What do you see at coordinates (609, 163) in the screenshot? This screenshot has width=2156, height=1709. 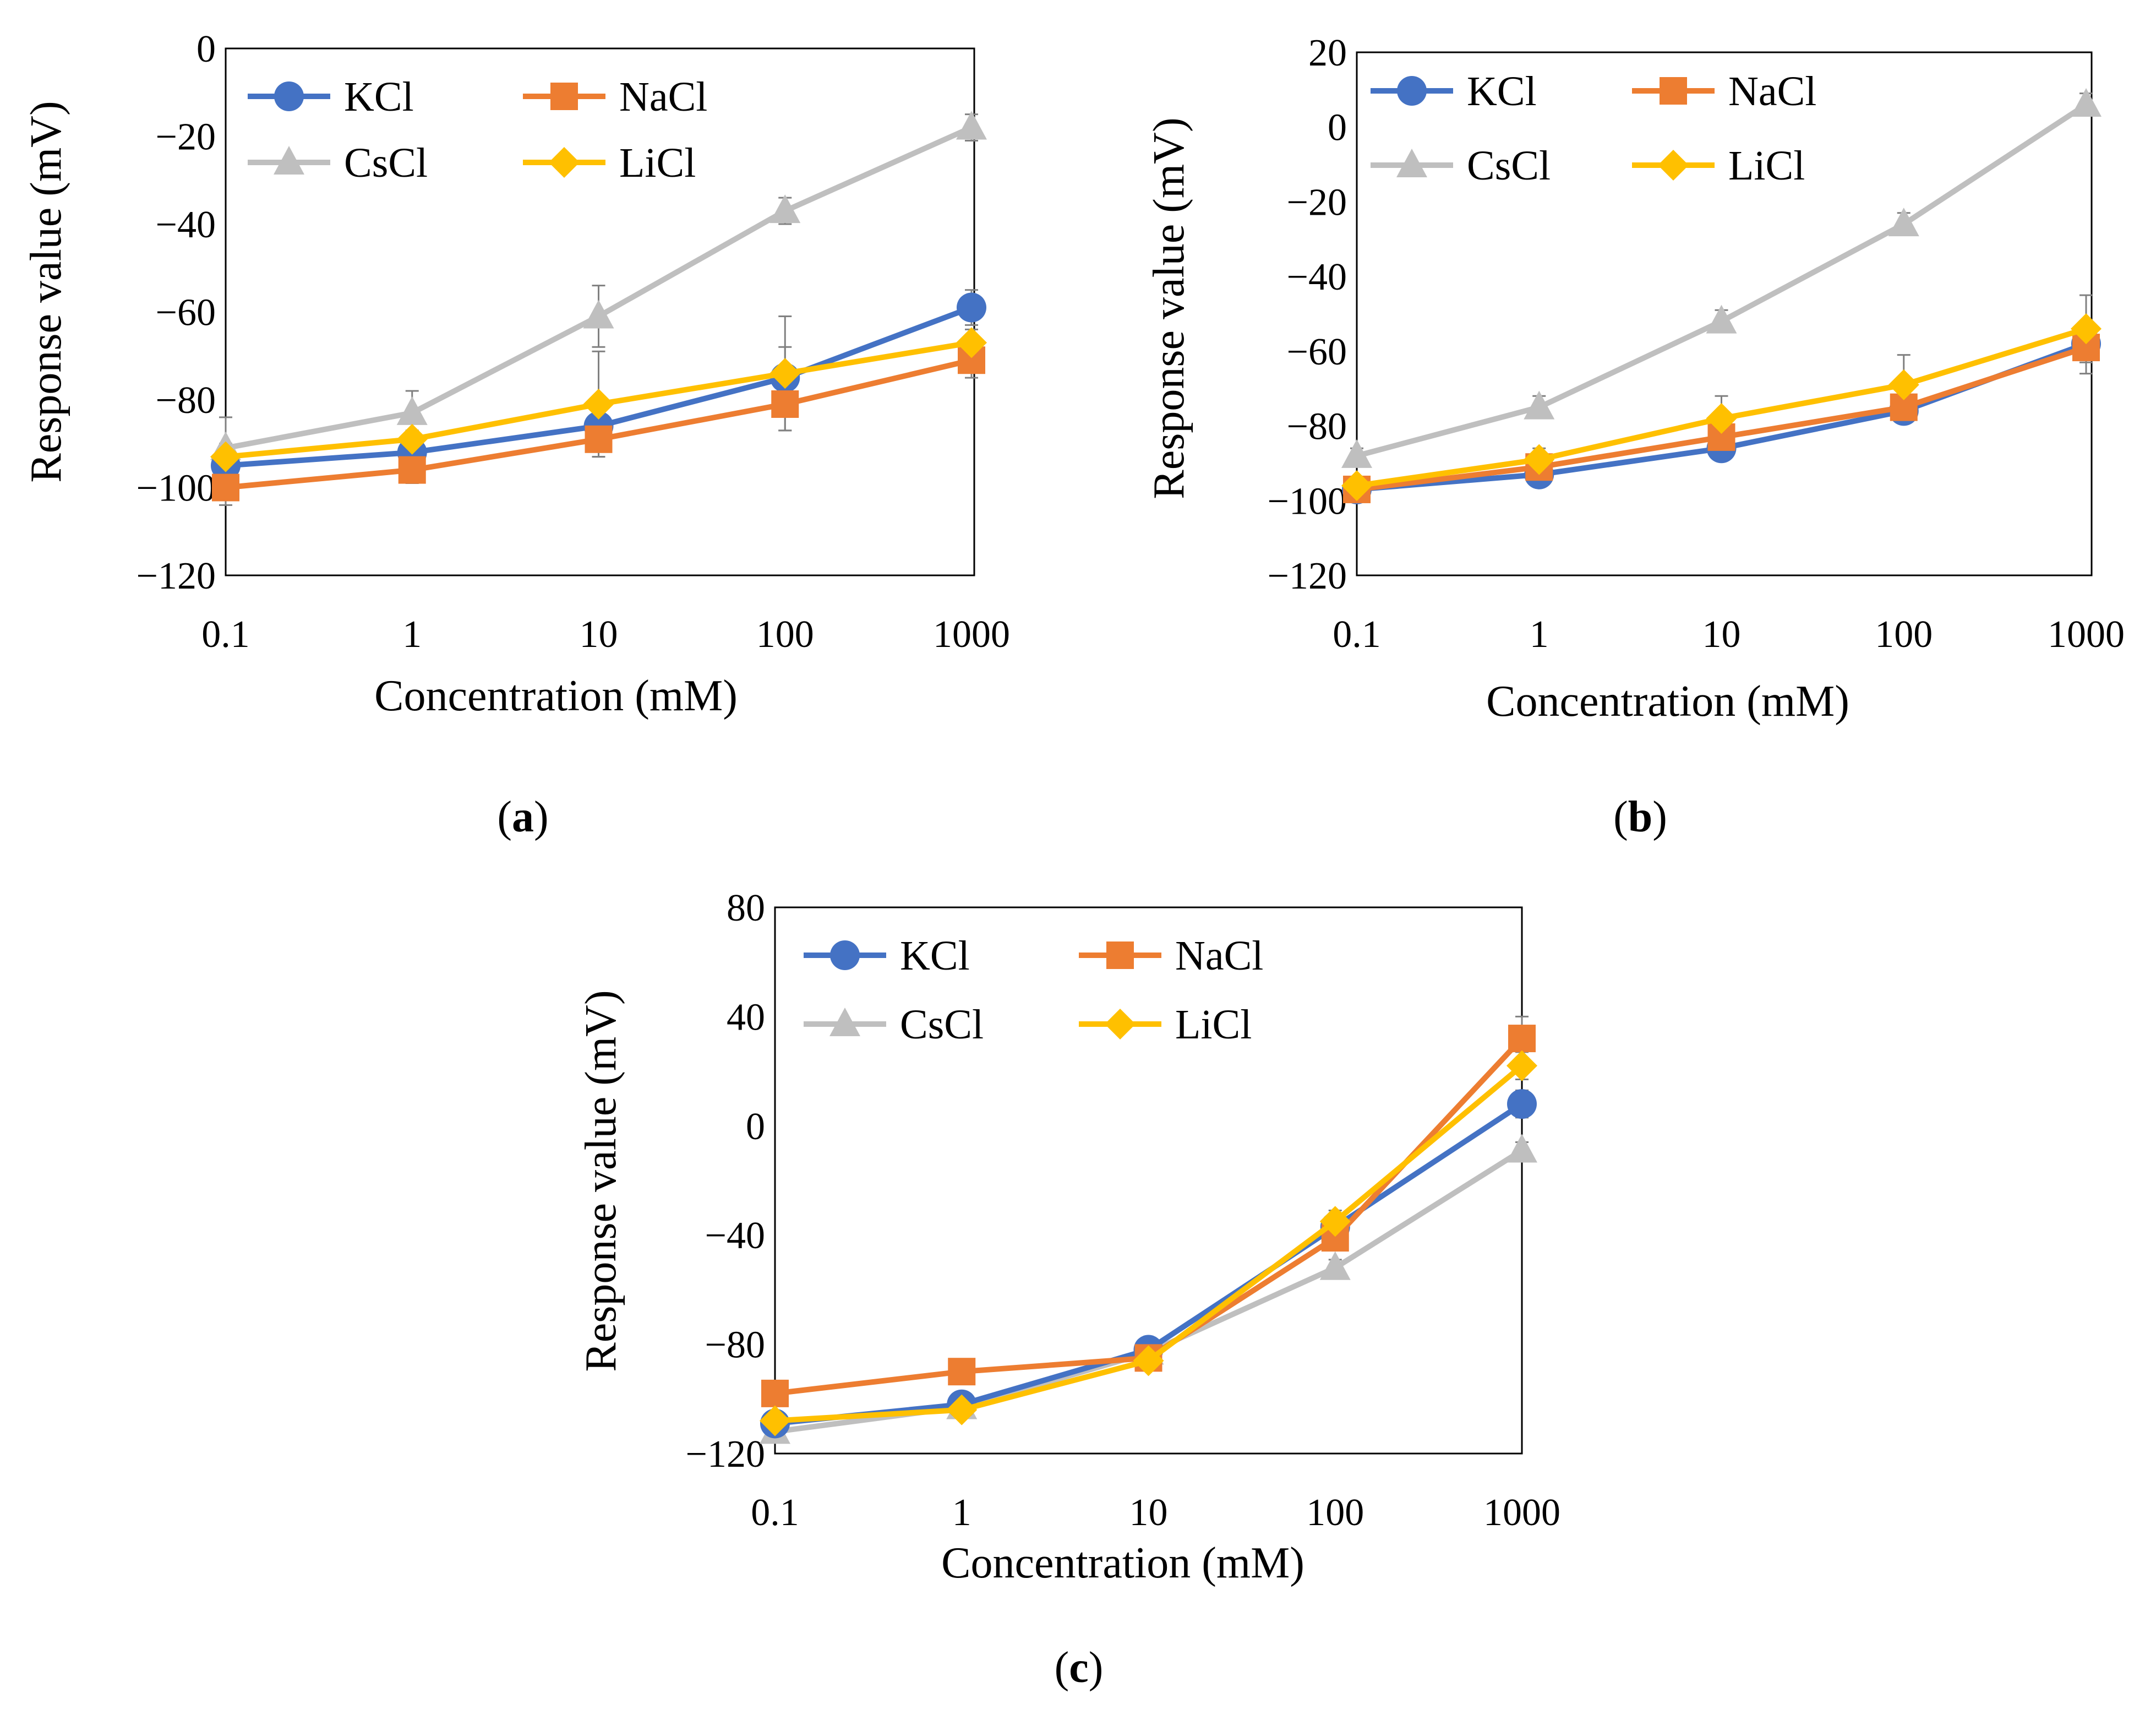 I see `panel-a-legend-item-licl: LiCl` at bounding box center [609, 163].